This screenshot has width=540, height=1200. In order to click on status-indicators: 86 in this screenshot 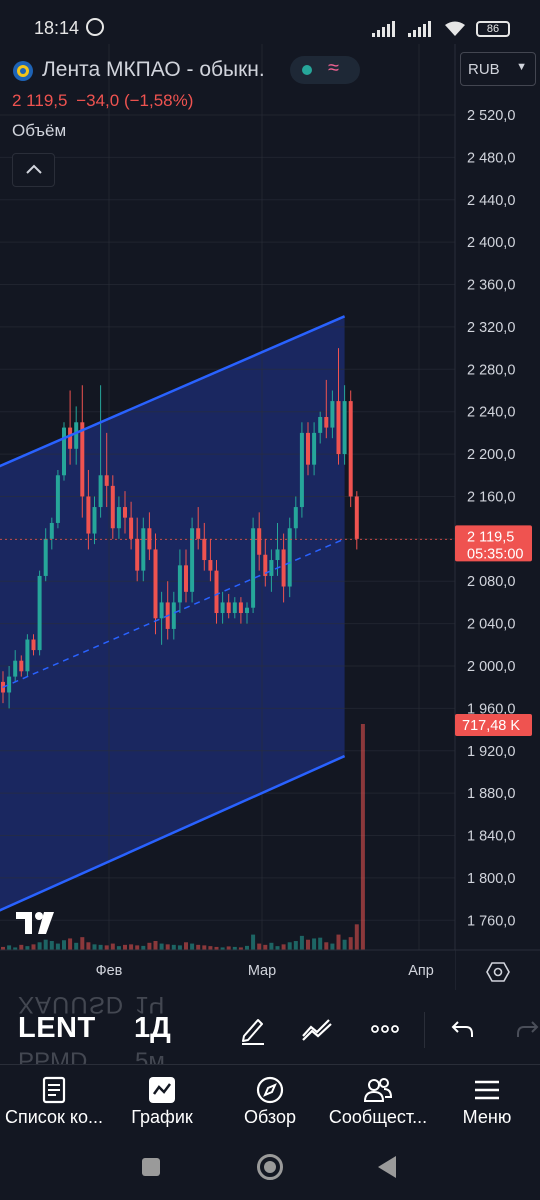, I will do `click(441, 29)`.